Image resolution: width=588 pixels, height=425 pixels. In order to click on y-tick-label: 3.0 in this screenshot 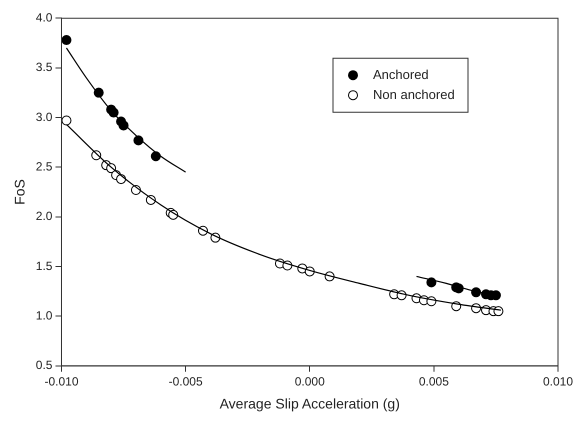, I will do `click(44, 117)`.